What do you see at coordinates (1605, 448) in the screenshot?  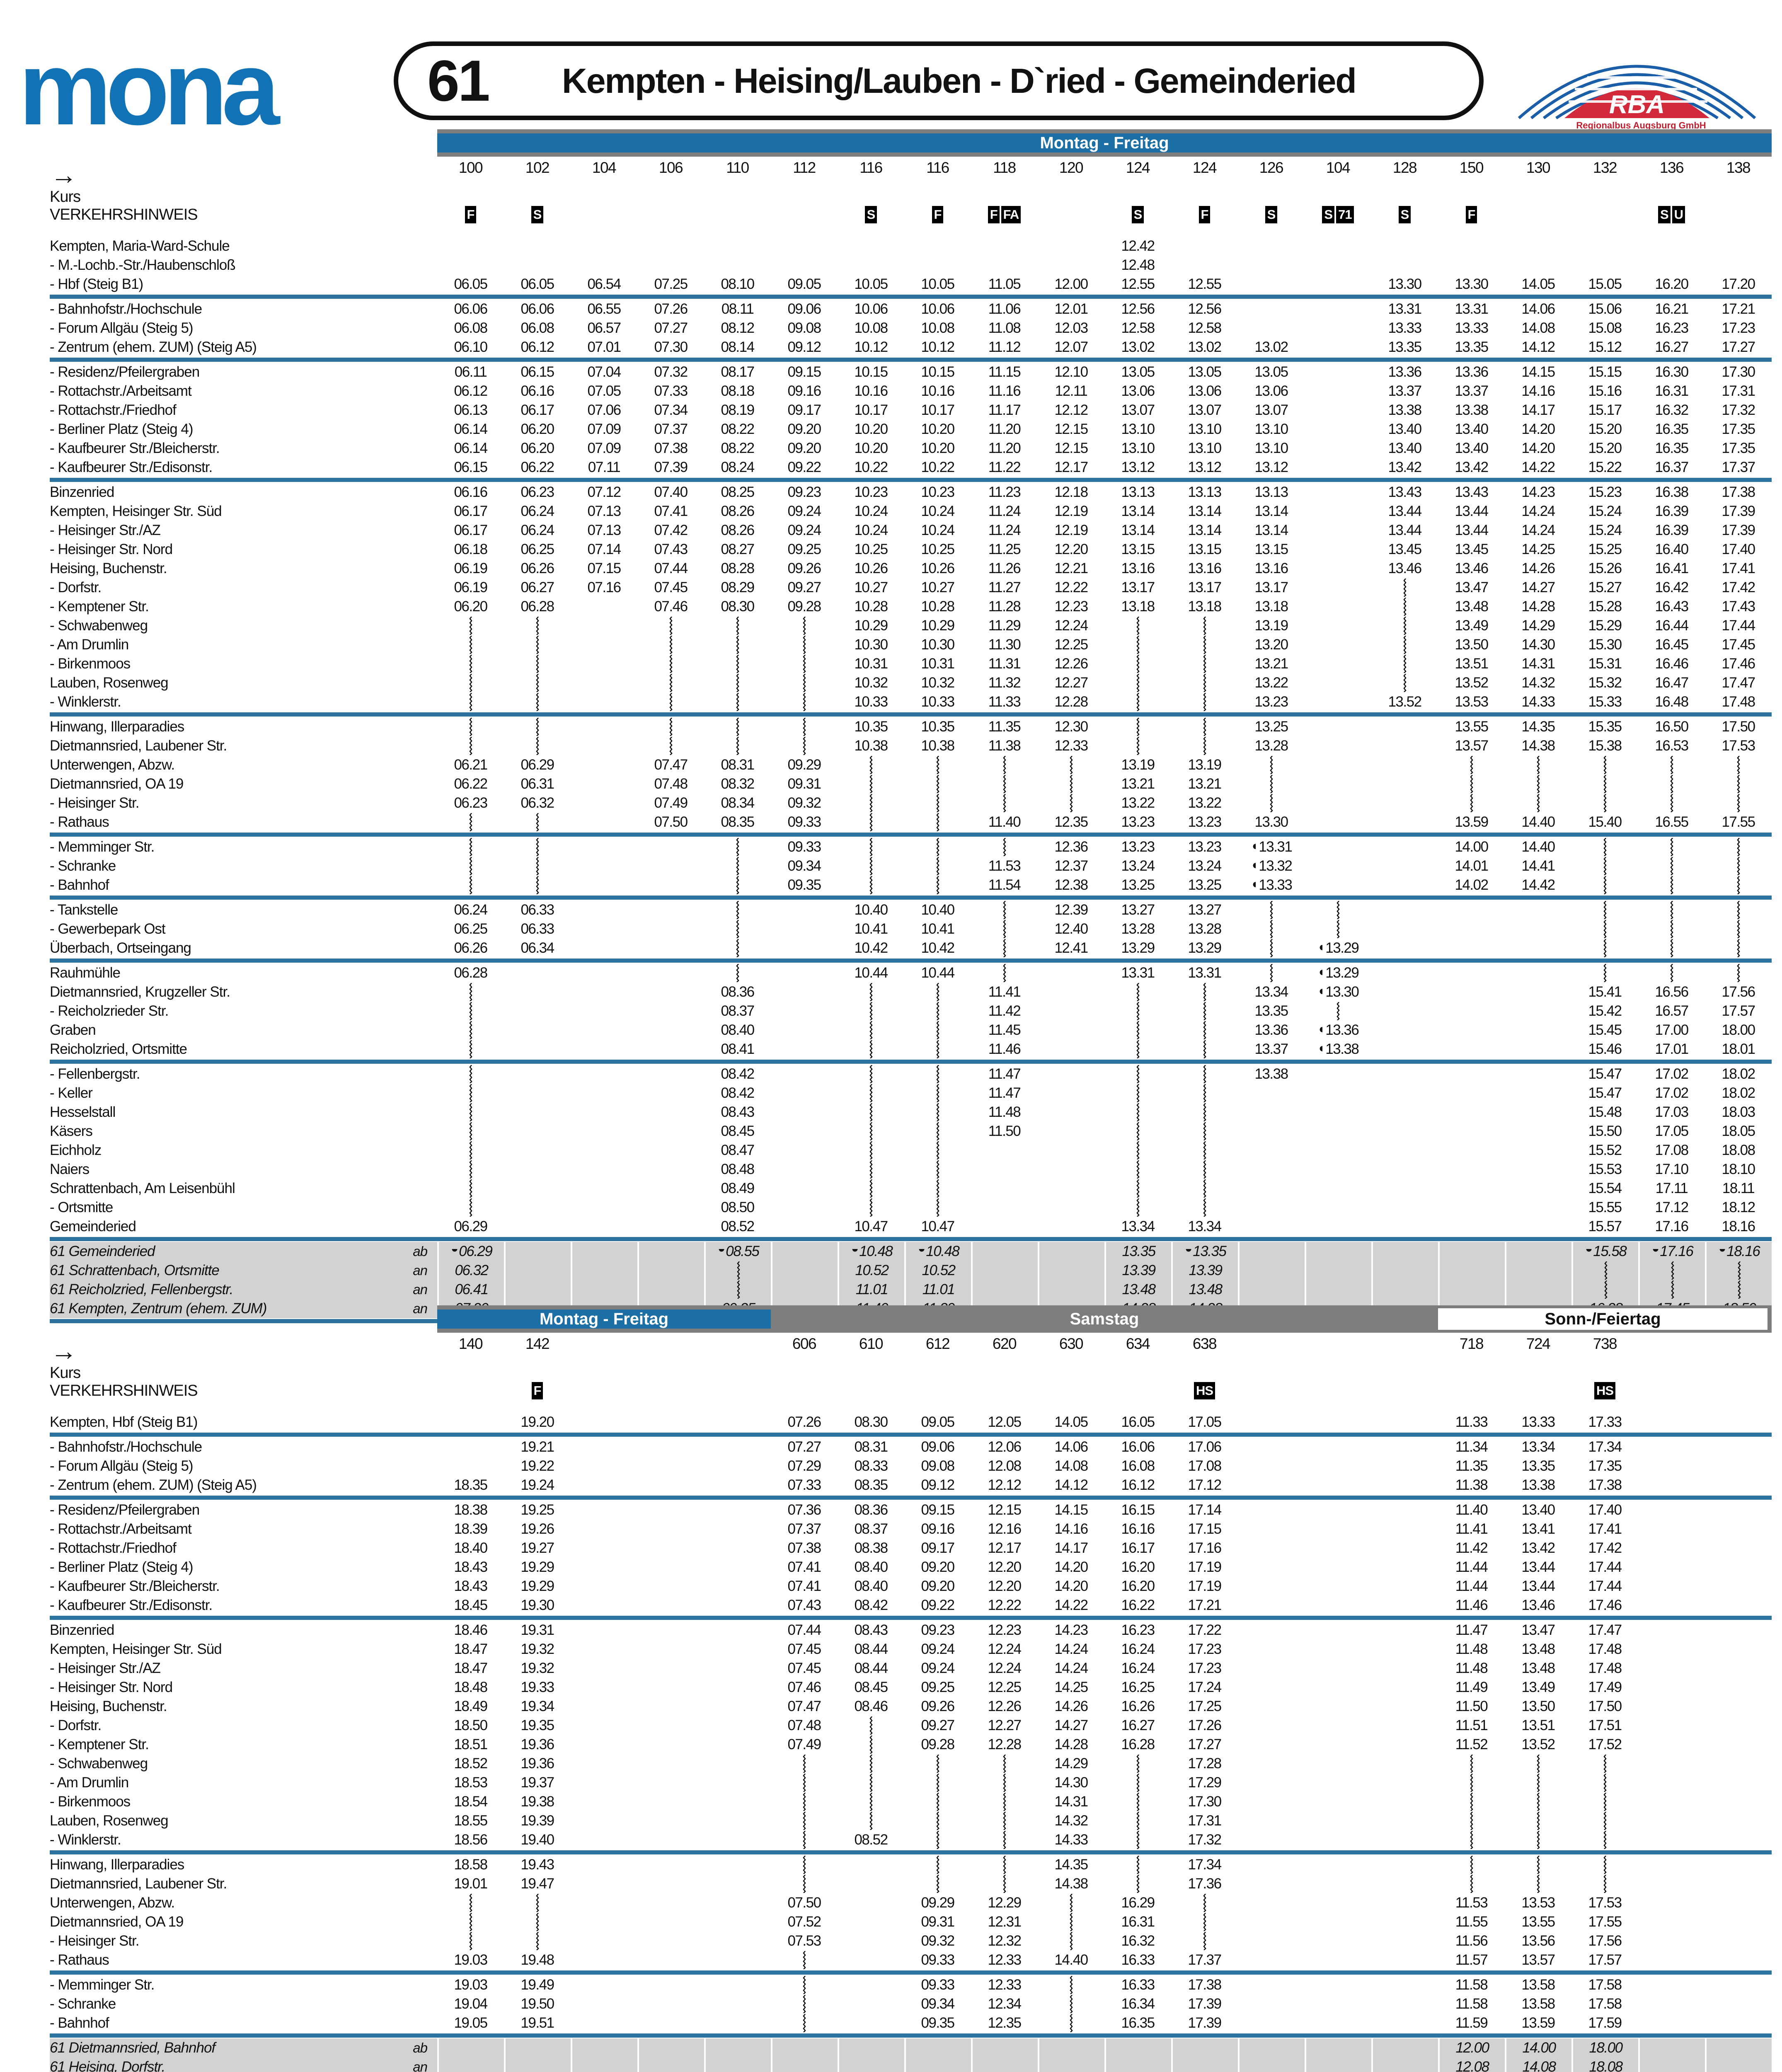 I see `time-cell: 15.20` at bounding box center [1605, 448].